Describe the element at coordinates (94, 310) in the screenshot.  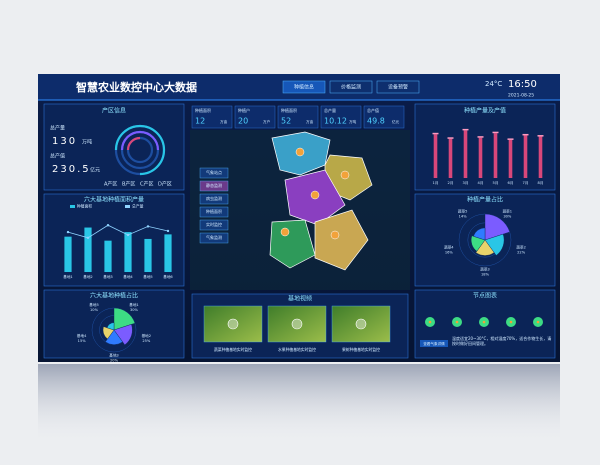
I see `rose-value: 10%` at that location.